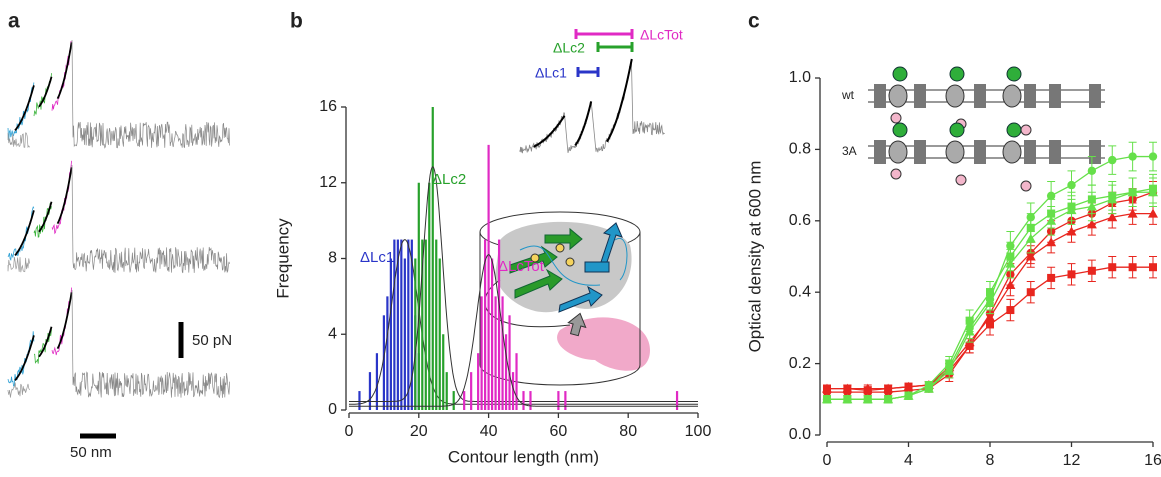  I want to click on trace-start, so click(18, 265).